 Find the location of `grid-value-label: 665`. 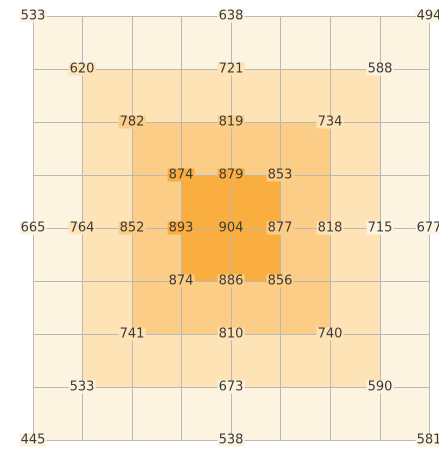

grid-value-label: 665 is located at coordinates (33, 228).